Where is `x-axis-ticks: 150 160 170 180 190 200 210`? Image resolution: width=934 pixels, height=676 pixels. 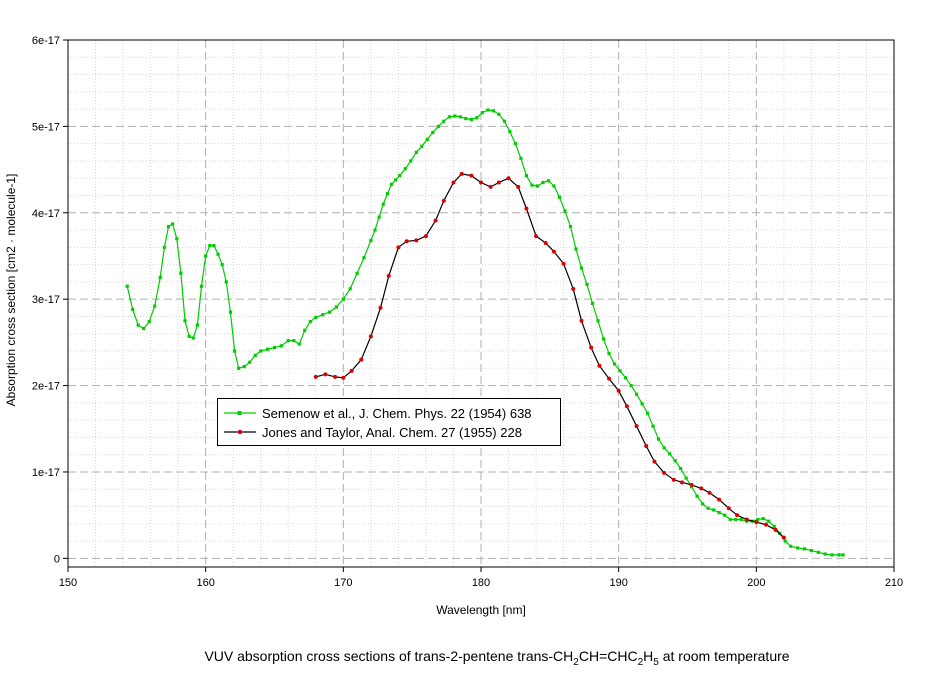
x-axis-ticks: 150 160 170 180 190 200 210 is located at coordinates (481, 578).